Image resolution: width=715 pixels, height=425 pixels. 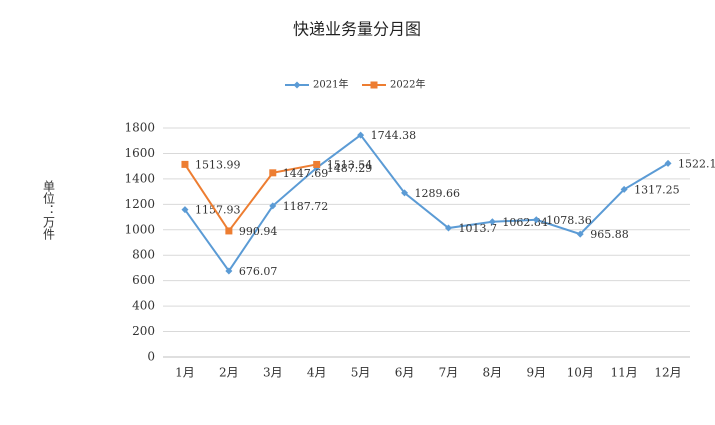 What do you see at coordinates (477, 228) in the screenshot?
I see `data-label: 1013.7` at bounding box center [477, 228].